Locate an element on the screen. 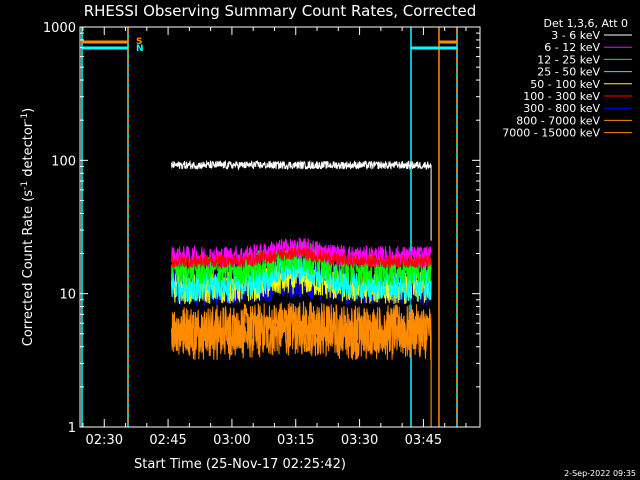  legend-entry: 300 - 800 keV is located at coordinates (561, 108).